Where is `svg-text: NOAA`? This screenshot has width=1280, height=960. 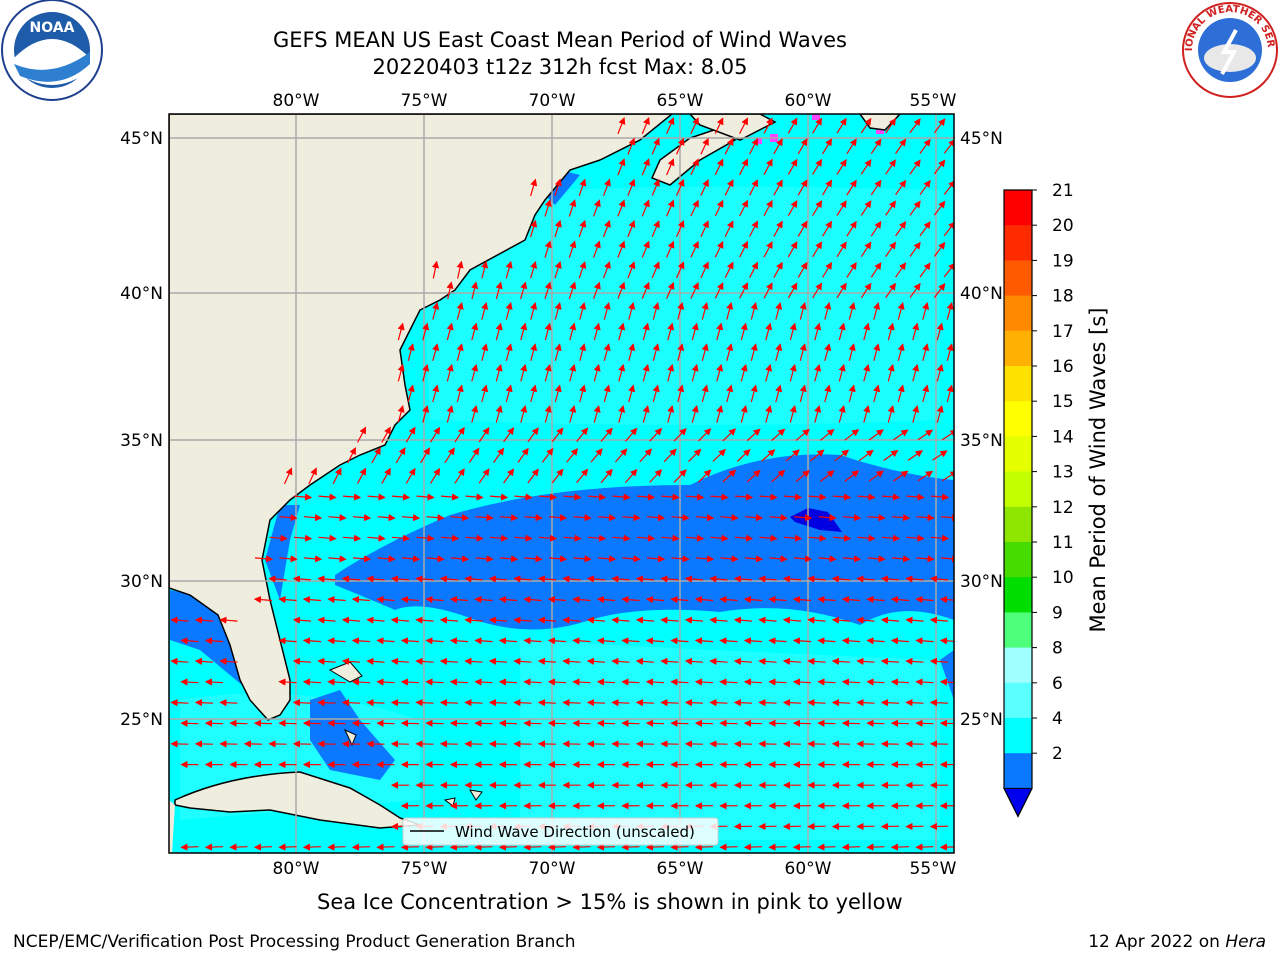 svg-text: NOAA is located at coordinates (52, 28).